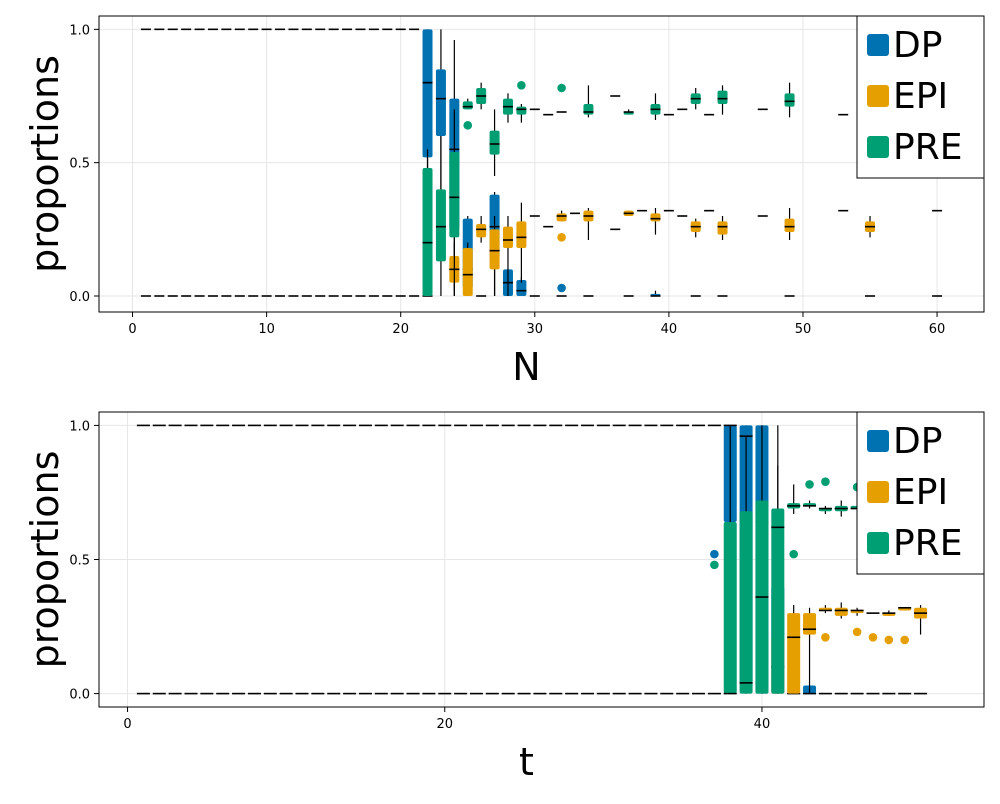 The width and height of the screenshot is (1000, 804). What do you see at coordinates (937, 329) in the screenshot?
I see `x-tick-label: 60` at bounding box center [937, 329].